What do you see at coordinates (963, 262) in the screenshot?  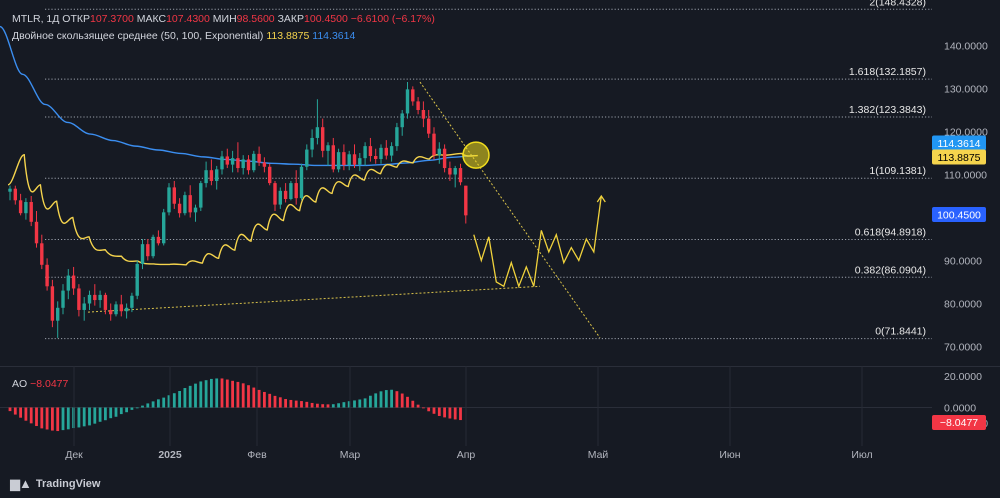 I see `price-tick-4: 90.0000` at bounding box center [963, 262].